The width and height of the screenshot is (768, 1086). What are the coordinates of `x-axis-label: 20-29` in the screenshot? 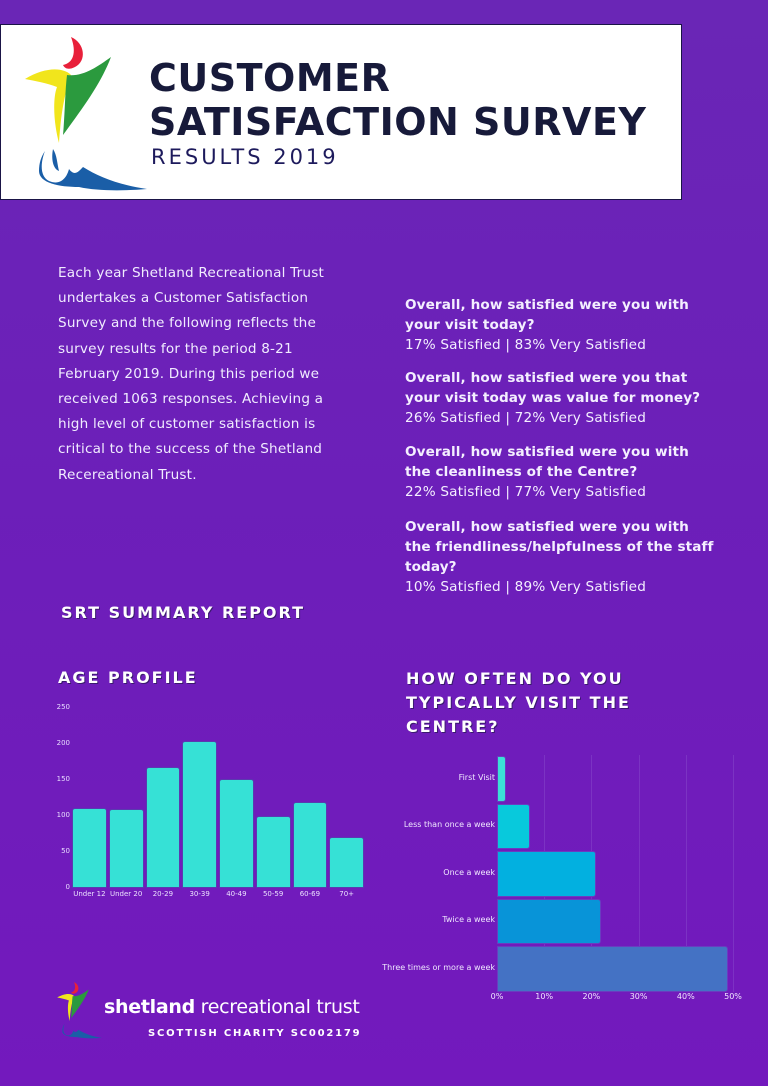 It's located at (163, 894).